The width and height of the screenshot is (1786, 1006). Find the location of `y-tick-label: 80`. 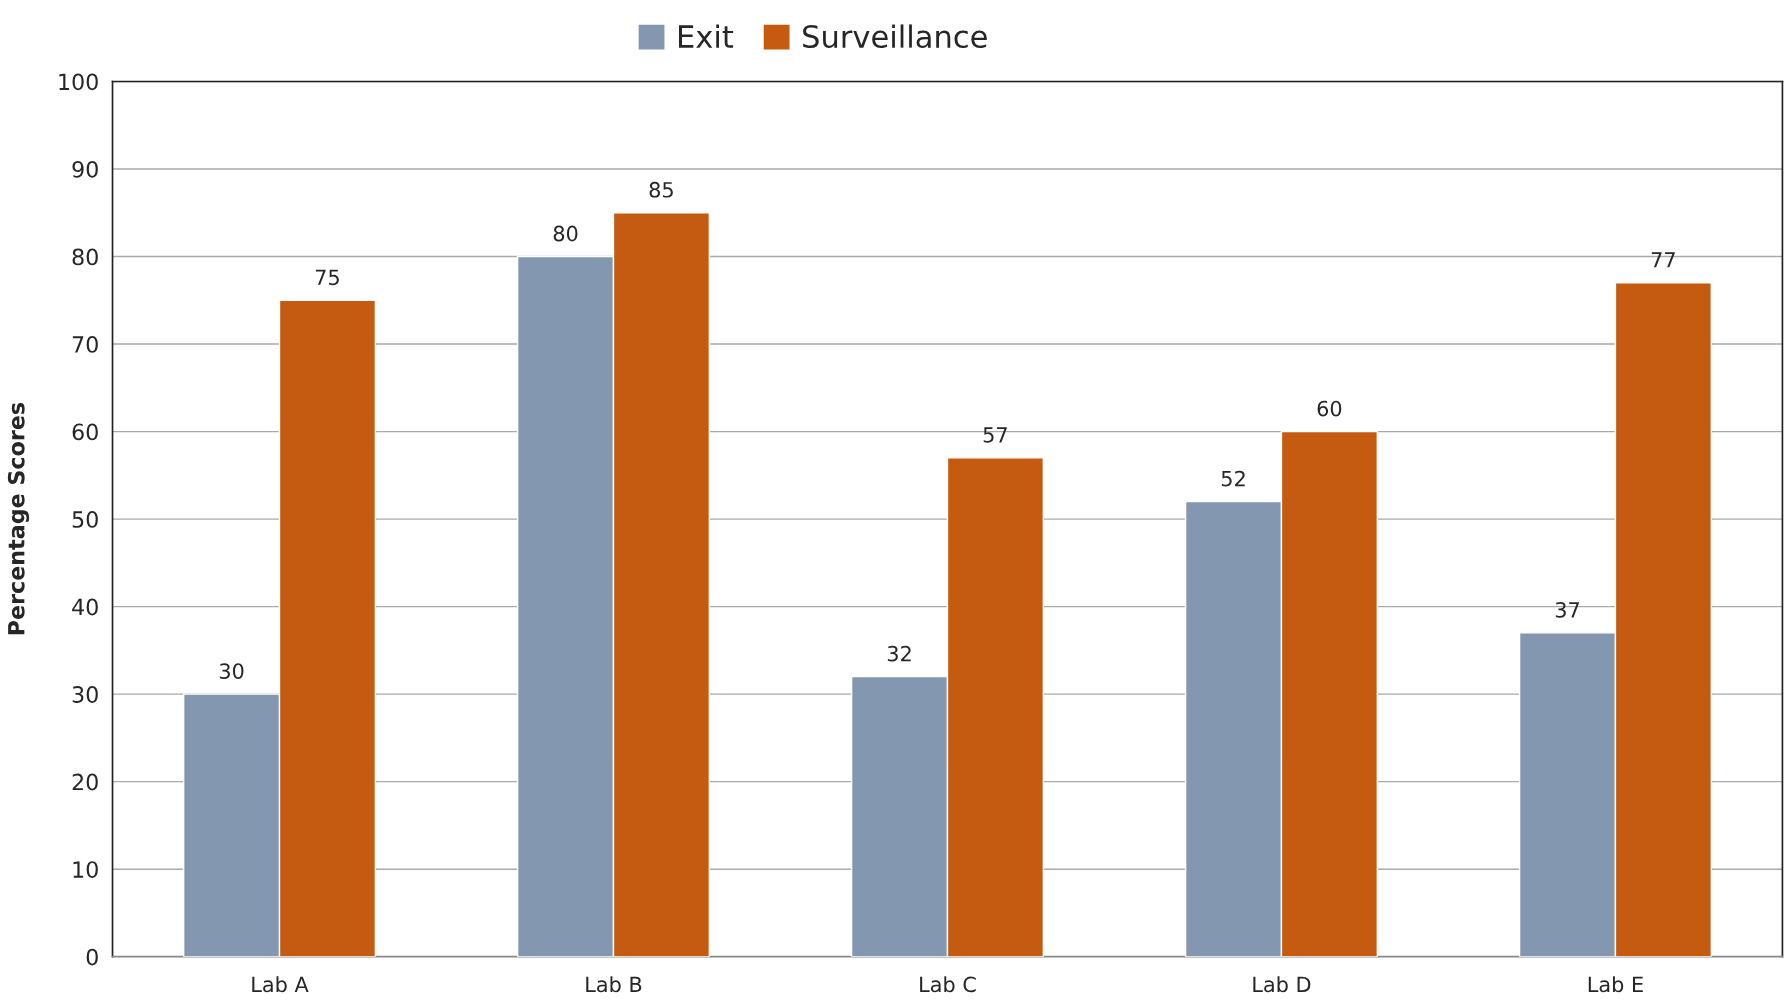

y-tick-label: 80 is located at coordinates (85, 257).